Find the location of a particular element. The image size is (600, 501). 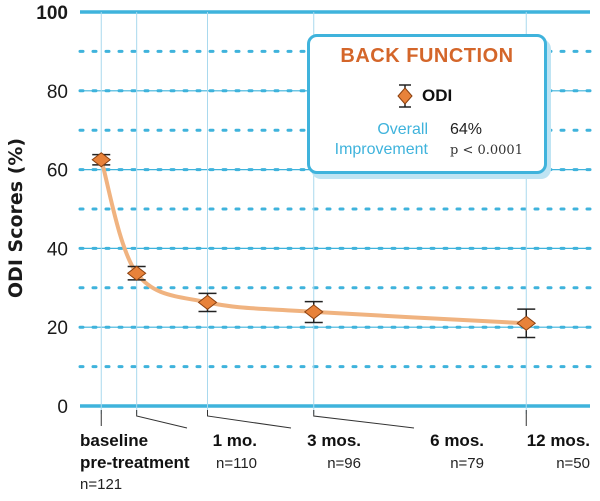

legend-title: BACK FUNCTION is located at coordinates (427, 56).